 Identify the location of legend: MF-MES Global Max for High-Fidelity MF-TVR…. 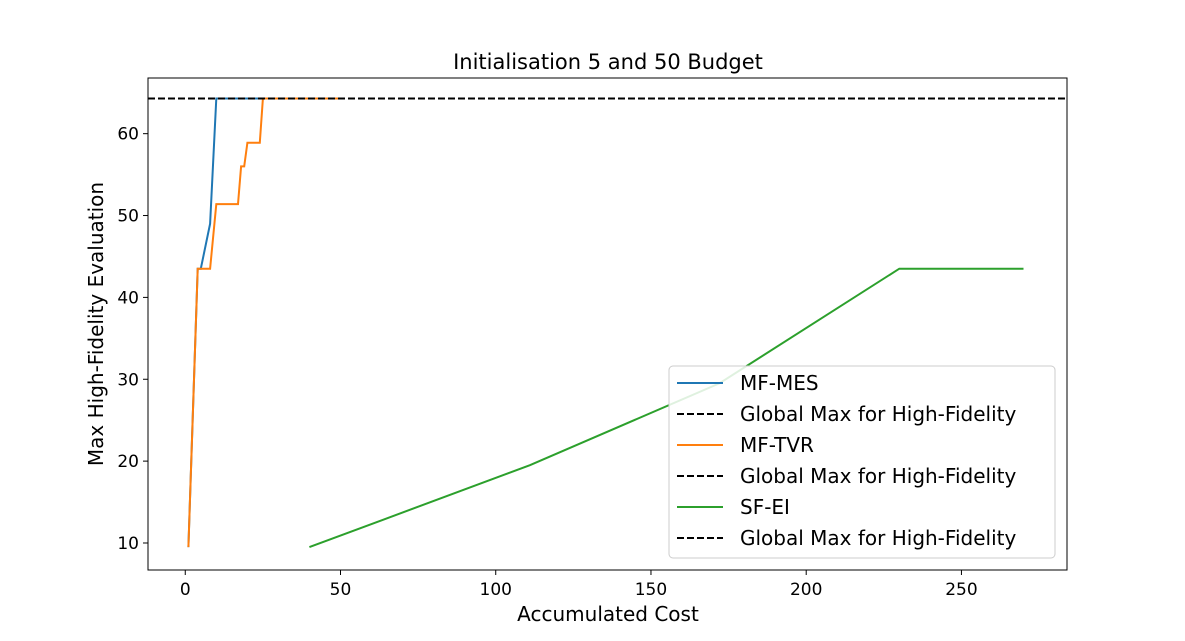
(862, 462).